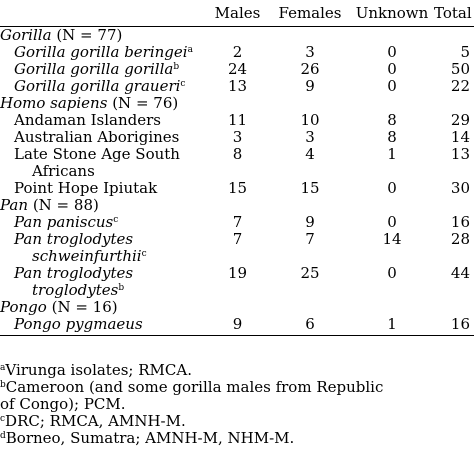 The image size is (474, 452). I want to click on table-row: Point Hope Ipiutak 15 15 0 30, so click(237, 188).